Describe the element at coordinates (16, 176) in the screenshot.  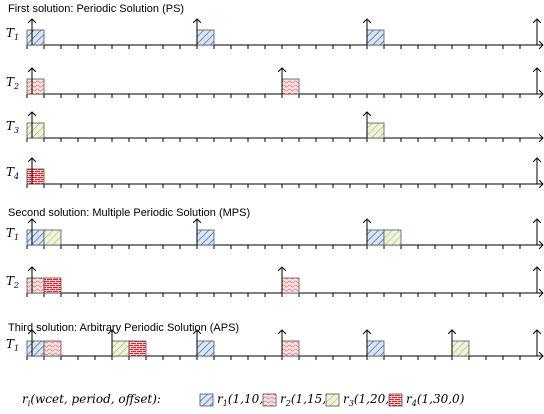
I see `row-label-index: 4` at that location.